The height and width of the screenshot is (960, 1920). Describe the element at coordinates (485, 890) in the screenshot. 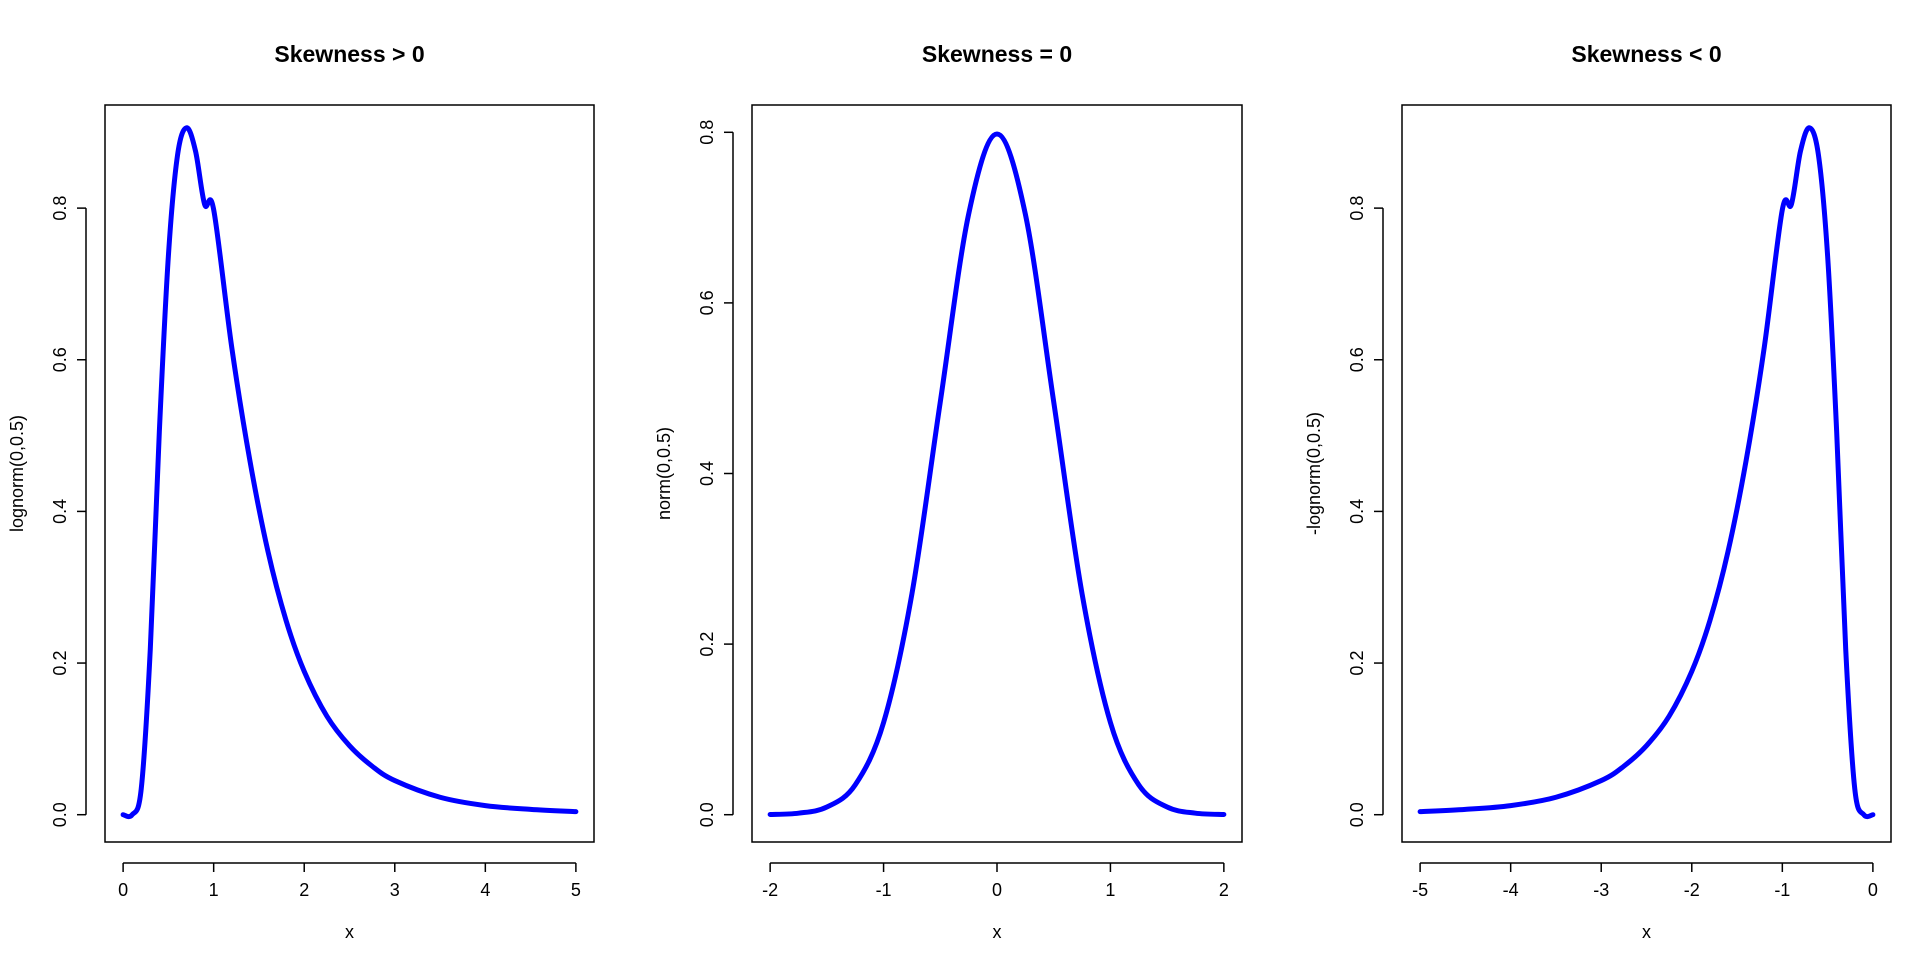

I see `x-tick-label: 4` at that location.